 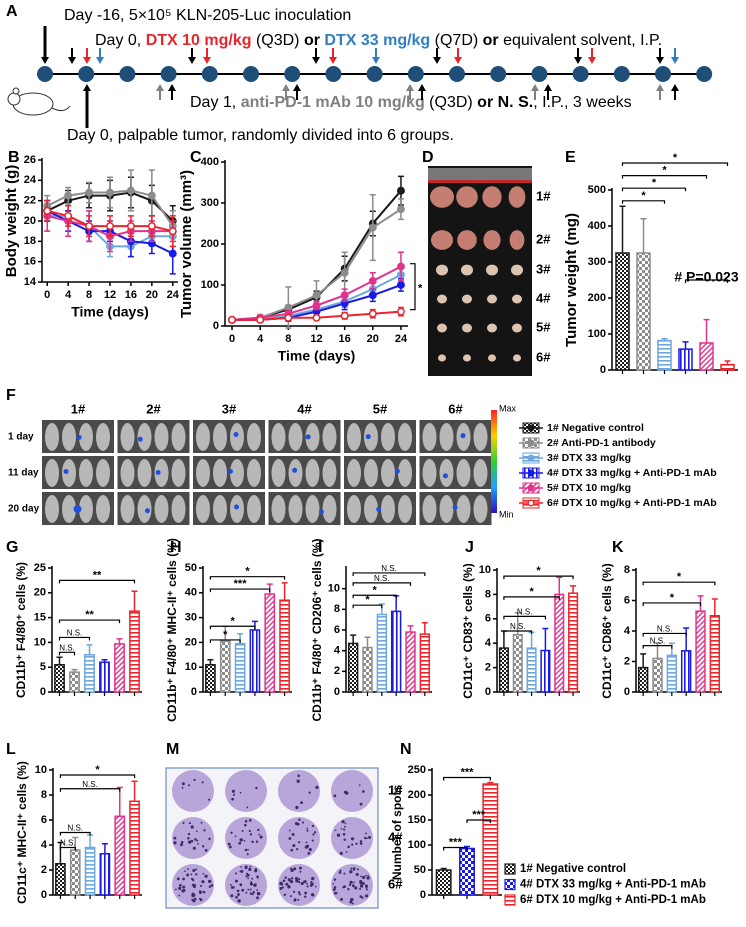 I want to click on y-tick-label: 14, so click(x=30, y=282).